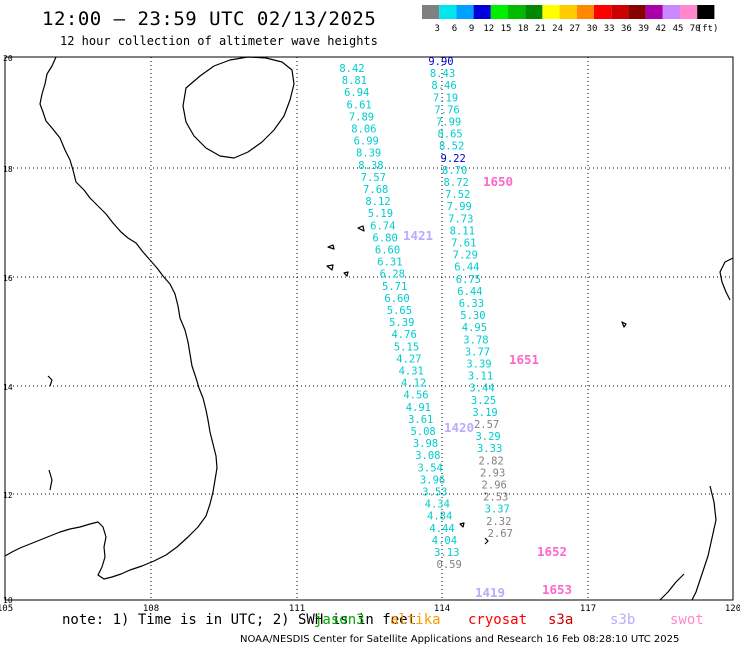 The image size is (740, 650). What do you see at coordinates (8, 387) in the screenshot?
I see `latitude-label: 14` at bounding box center [8, 387].